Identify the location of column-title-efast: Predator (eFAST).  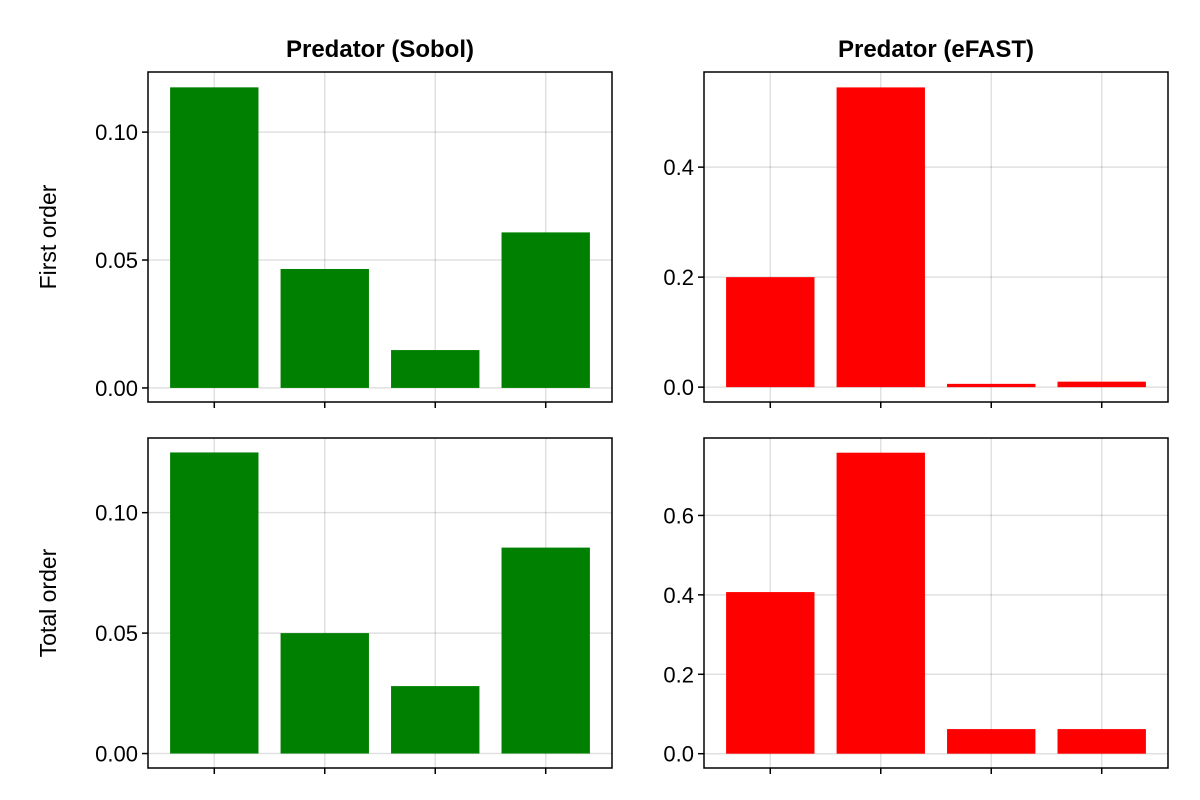
(936, 49).